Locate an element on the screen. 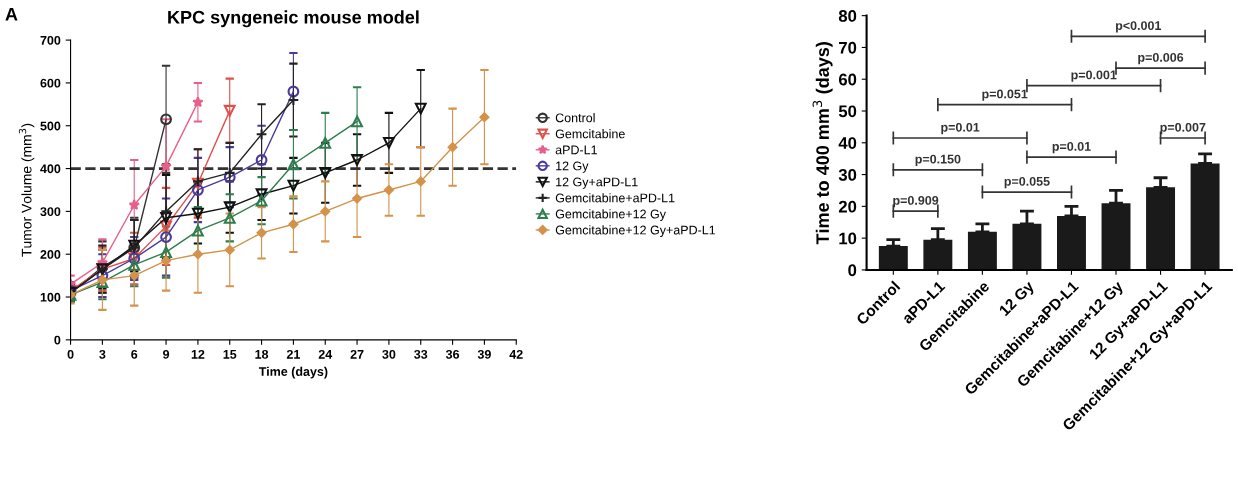 This screenshot has height=489, width=1238. x-tick-label: 6 is located at coordinates (134, 354).